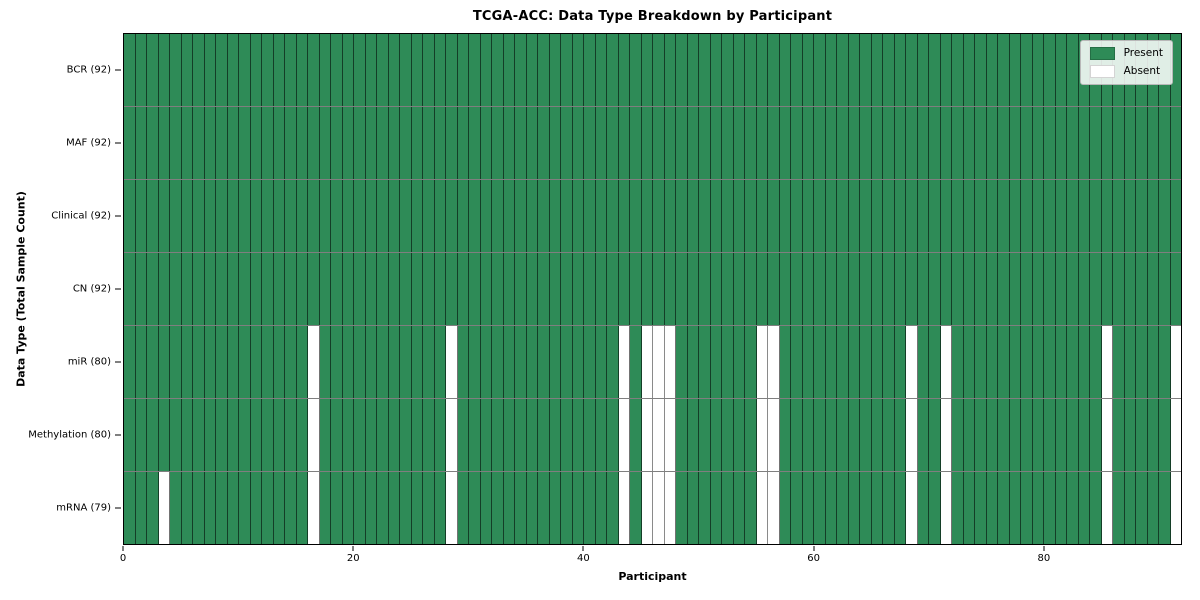  What do you see at coordinates (141, 508) in the screenshot?
I see `cell-mrna-p1` at bounding box center [141, 508].